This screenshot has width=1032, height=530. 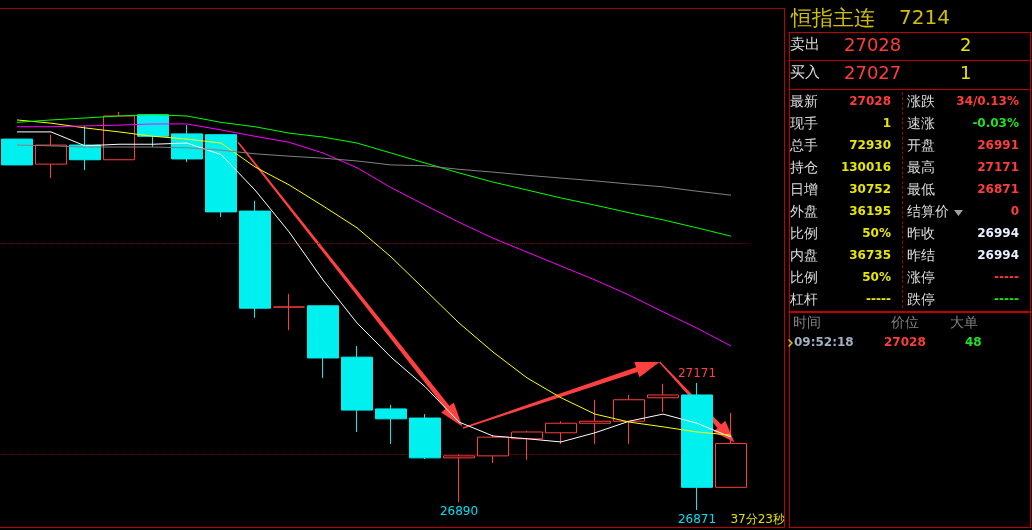 What do you see at coordinates (824, 342) in the screenshot?
I see `text: 09:52:18` at bounding box center [824, 342].